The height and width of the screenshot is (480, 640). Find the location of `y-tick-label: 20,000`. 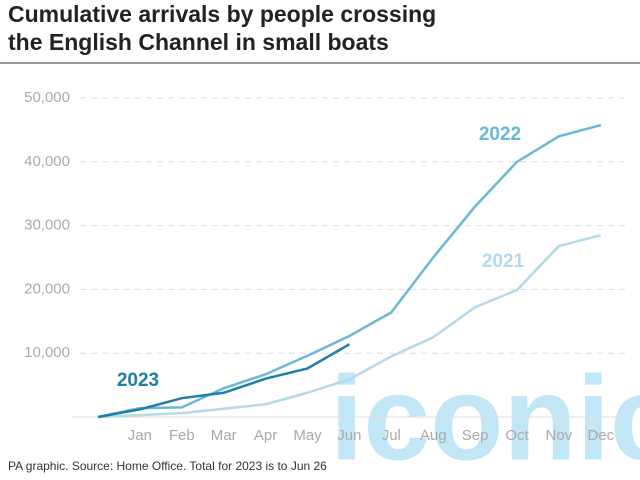

y-tick-label: 20,000 is located at coordinates (47, 288).